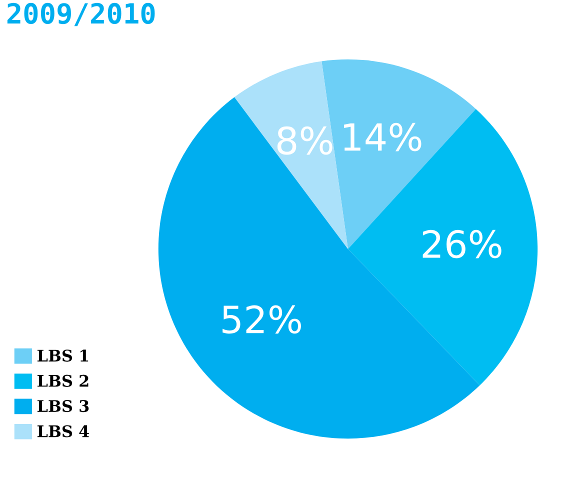 The width and height of the screenshot is (587, 489). I want to click on legend-label: LBS 1, so click(62, 356).